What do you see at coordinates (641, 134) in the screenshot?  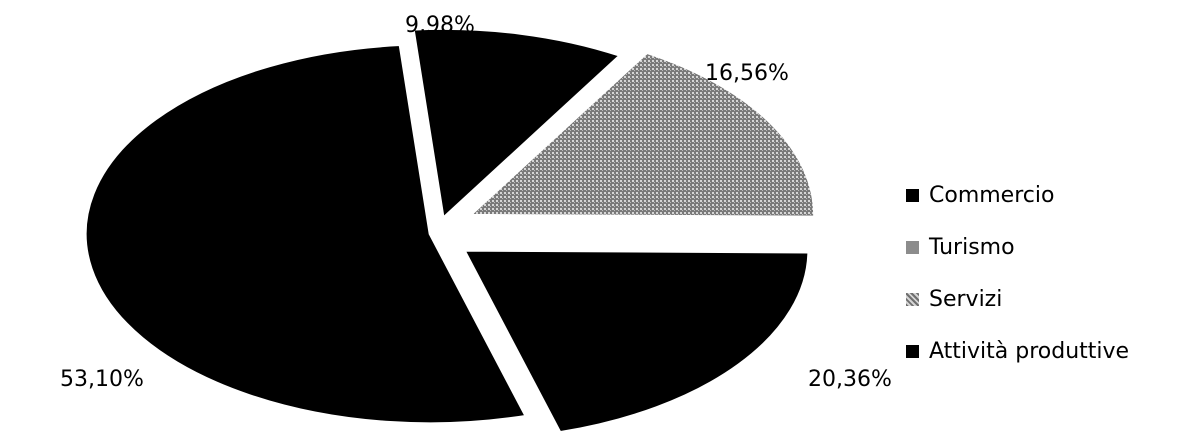 I see `pie-slice-turismo` at bounding box center [641, 134].